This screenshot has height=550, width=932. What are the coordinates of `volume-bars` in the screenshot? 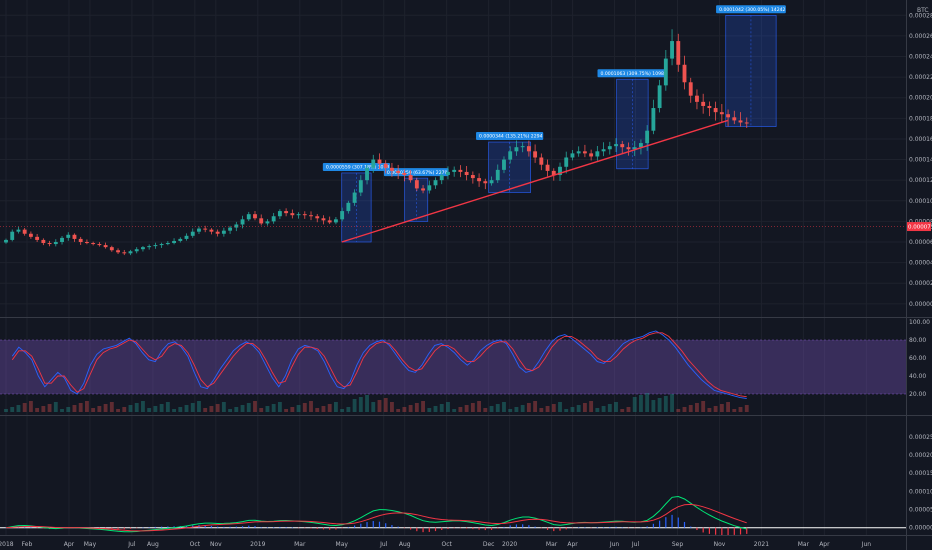 It's located at (376, 402).